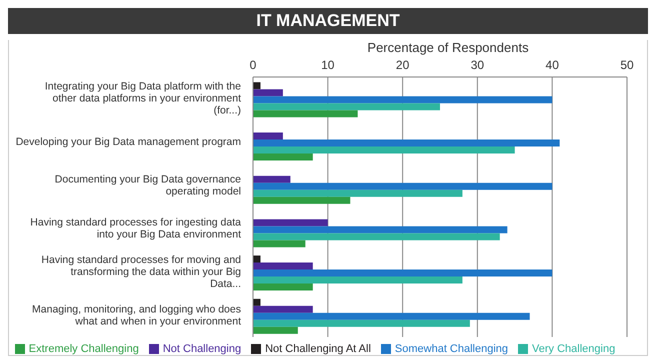  Describe the element at coordinates (83, 349) in the screenshot. I see `legend-label: Extremely Challenging` at that location.